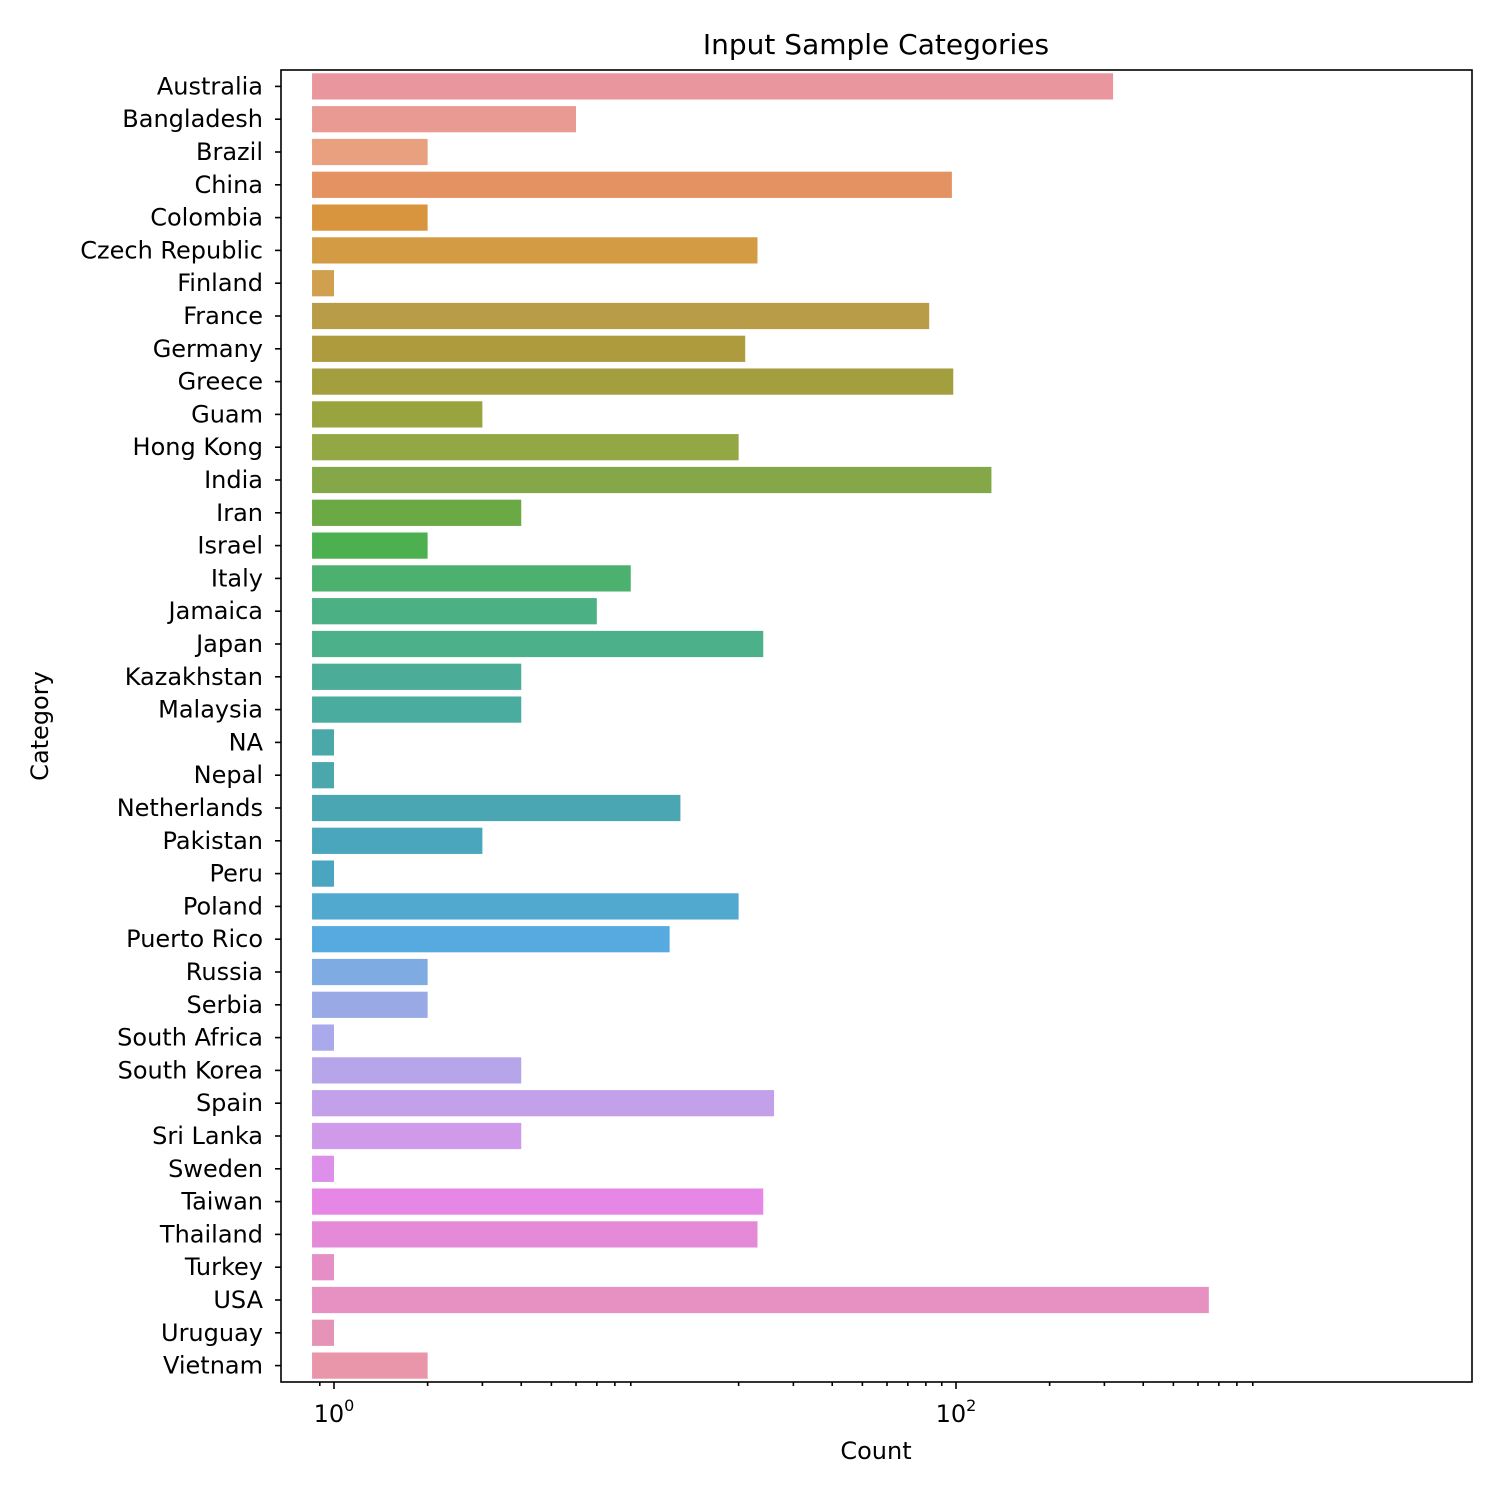 The height and width of the screenshot is (1500, 1500). Describe the element at coordinates (194, 677) in the screenshot. I see `y-tick-label: Kazakhstan` at that location.